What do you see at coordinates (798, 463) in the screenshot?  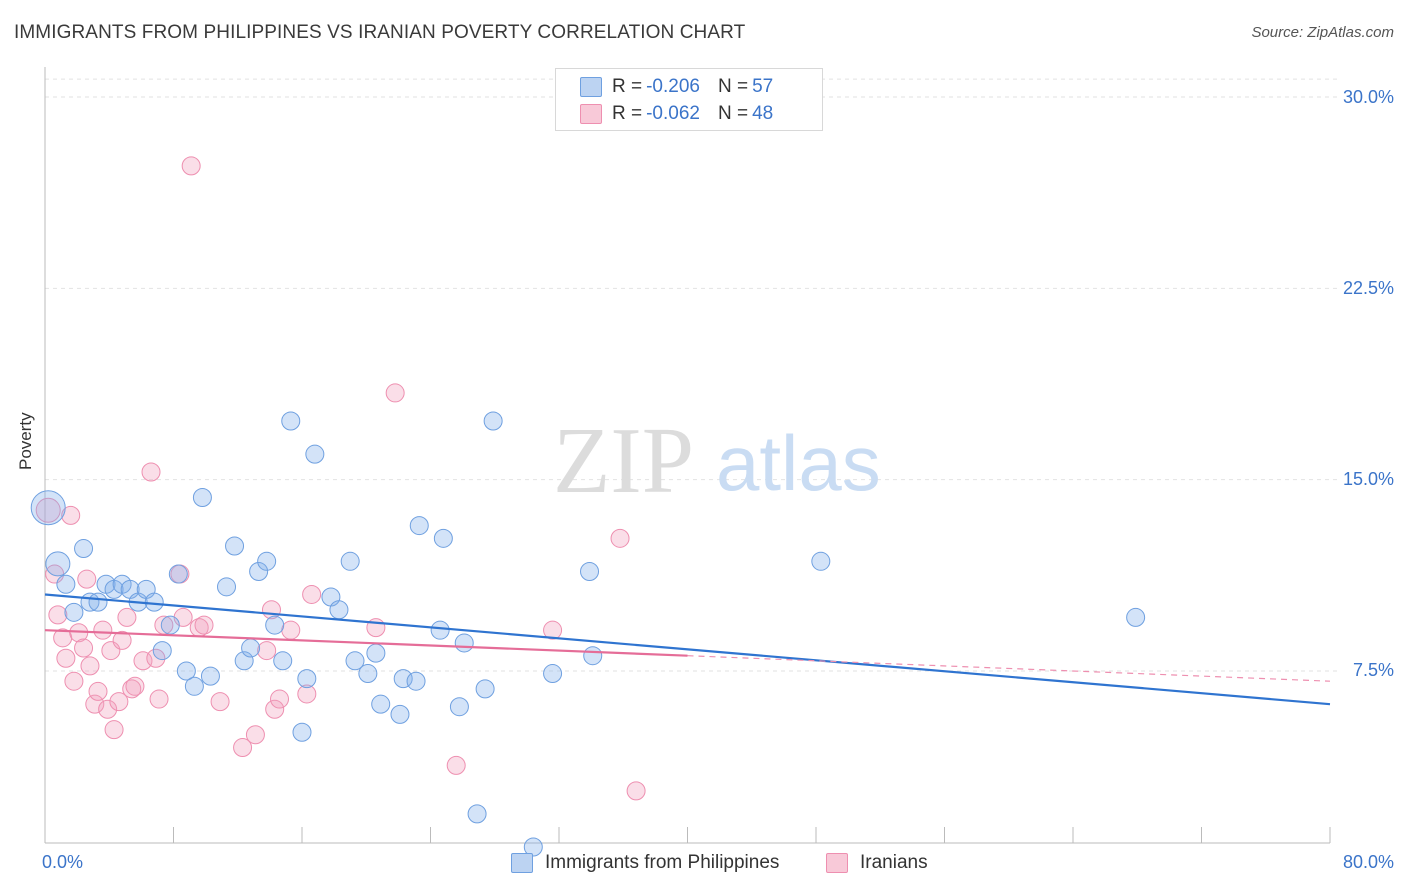 I see `watermark-atlas: atlas` at bounding box center [798, 463].